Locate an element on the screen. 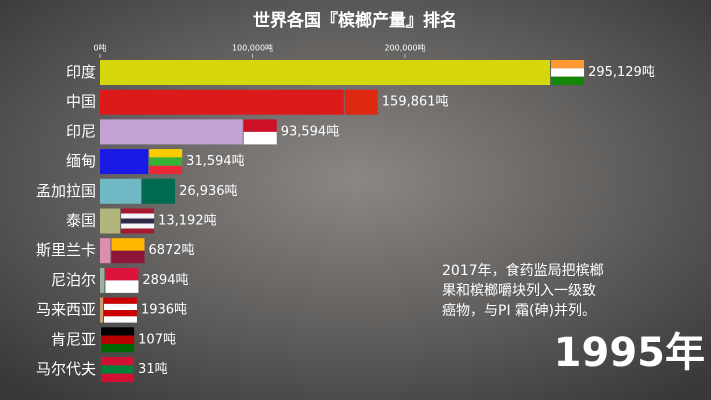 Image resolution: width=711 pixels, height=400 pixels. x-tick-label: 0吨 is located at coordinates (99, 48).